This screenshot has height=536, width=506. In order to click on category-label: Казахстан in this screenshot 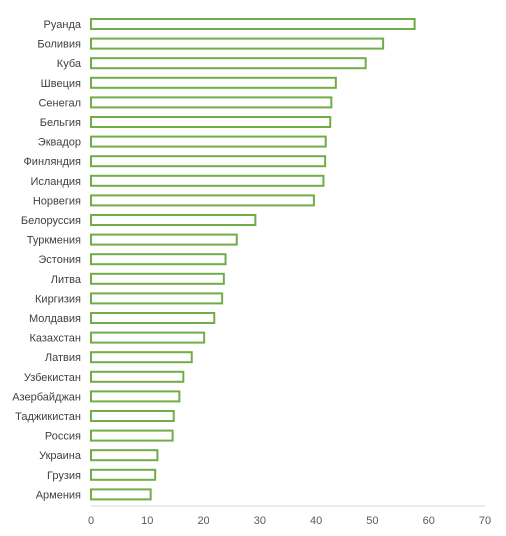, I will do `click(55, 339)`.